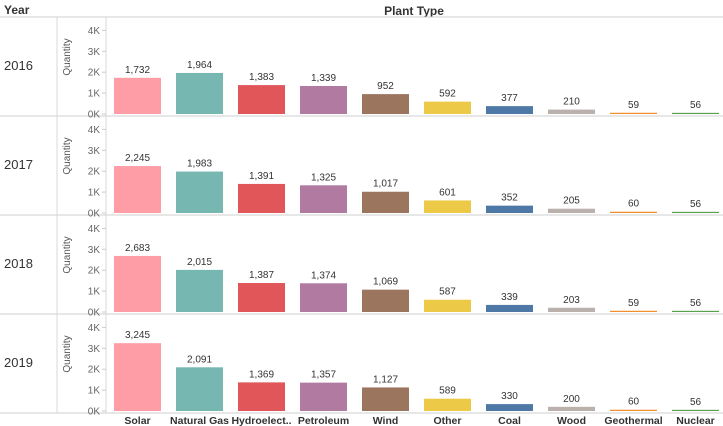 The width and height of the screenshot is (723, 426). I want to click on data-label: 352, so click(509, 198).